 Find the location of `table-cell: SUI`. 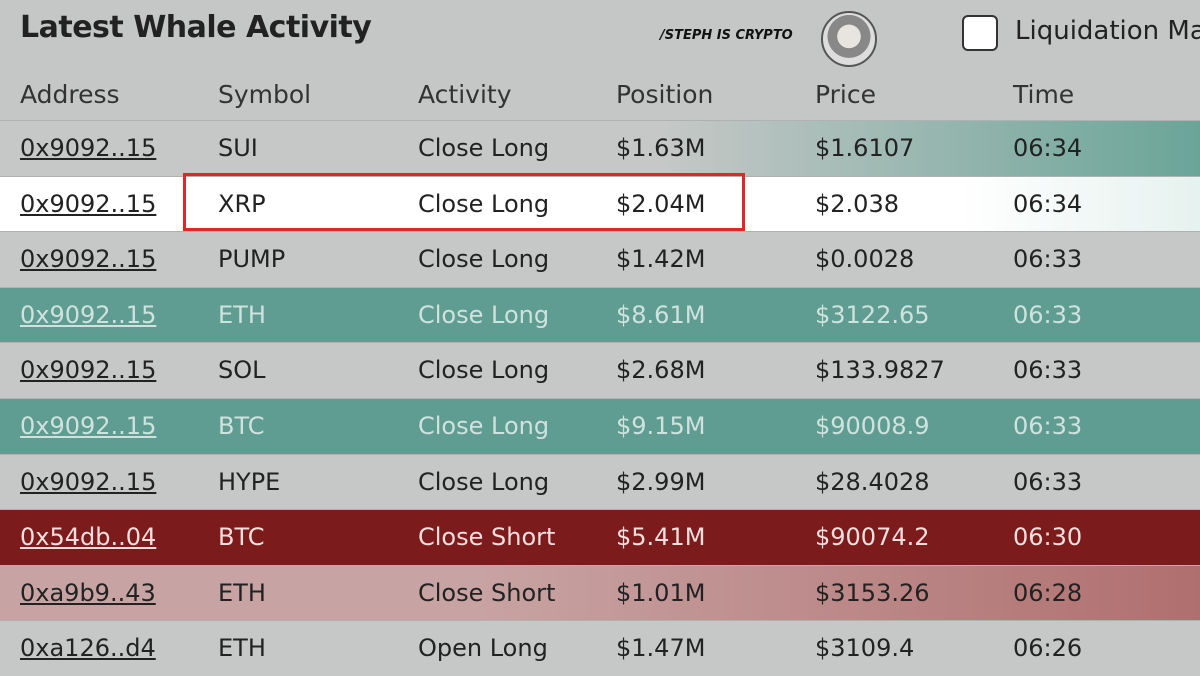

table-cell: SUI is located at coordinates (238, 148).